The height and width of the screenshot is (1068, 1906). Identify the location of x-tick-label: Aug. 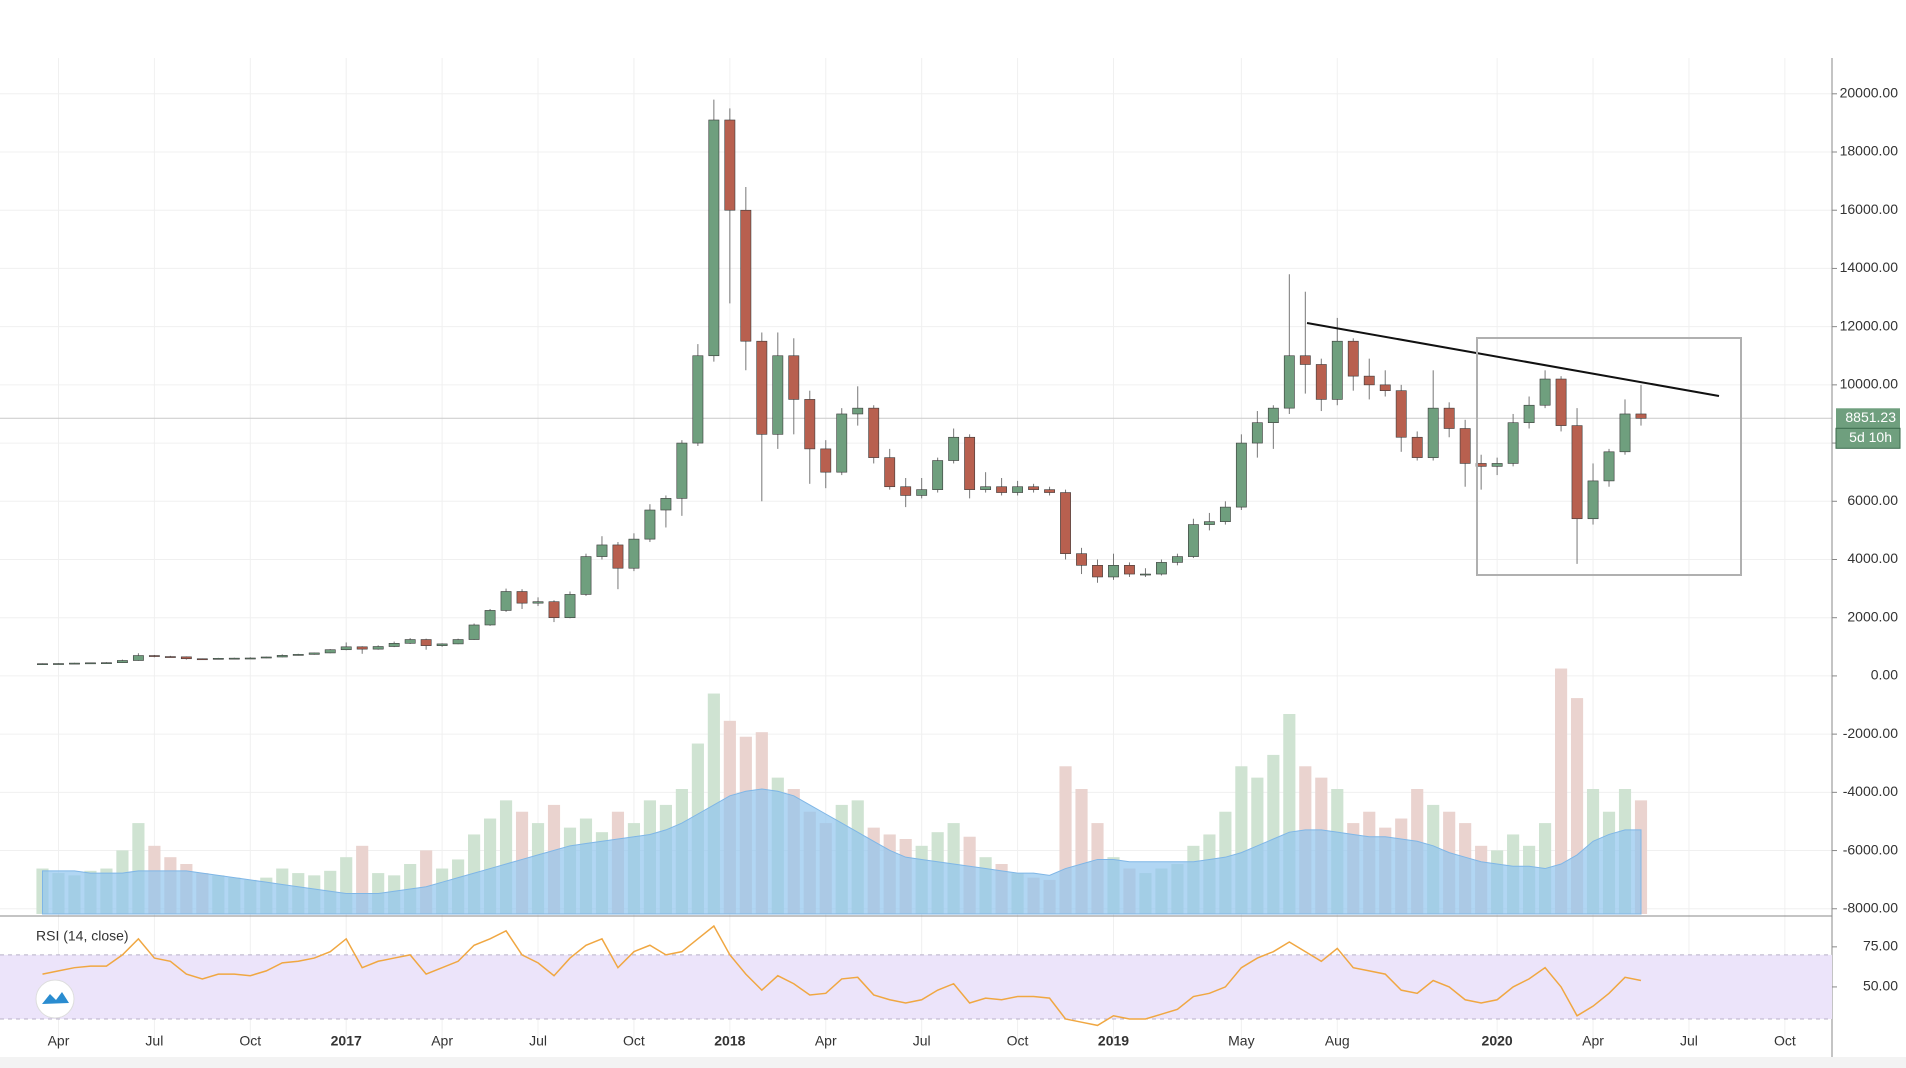
(1337, 1041).